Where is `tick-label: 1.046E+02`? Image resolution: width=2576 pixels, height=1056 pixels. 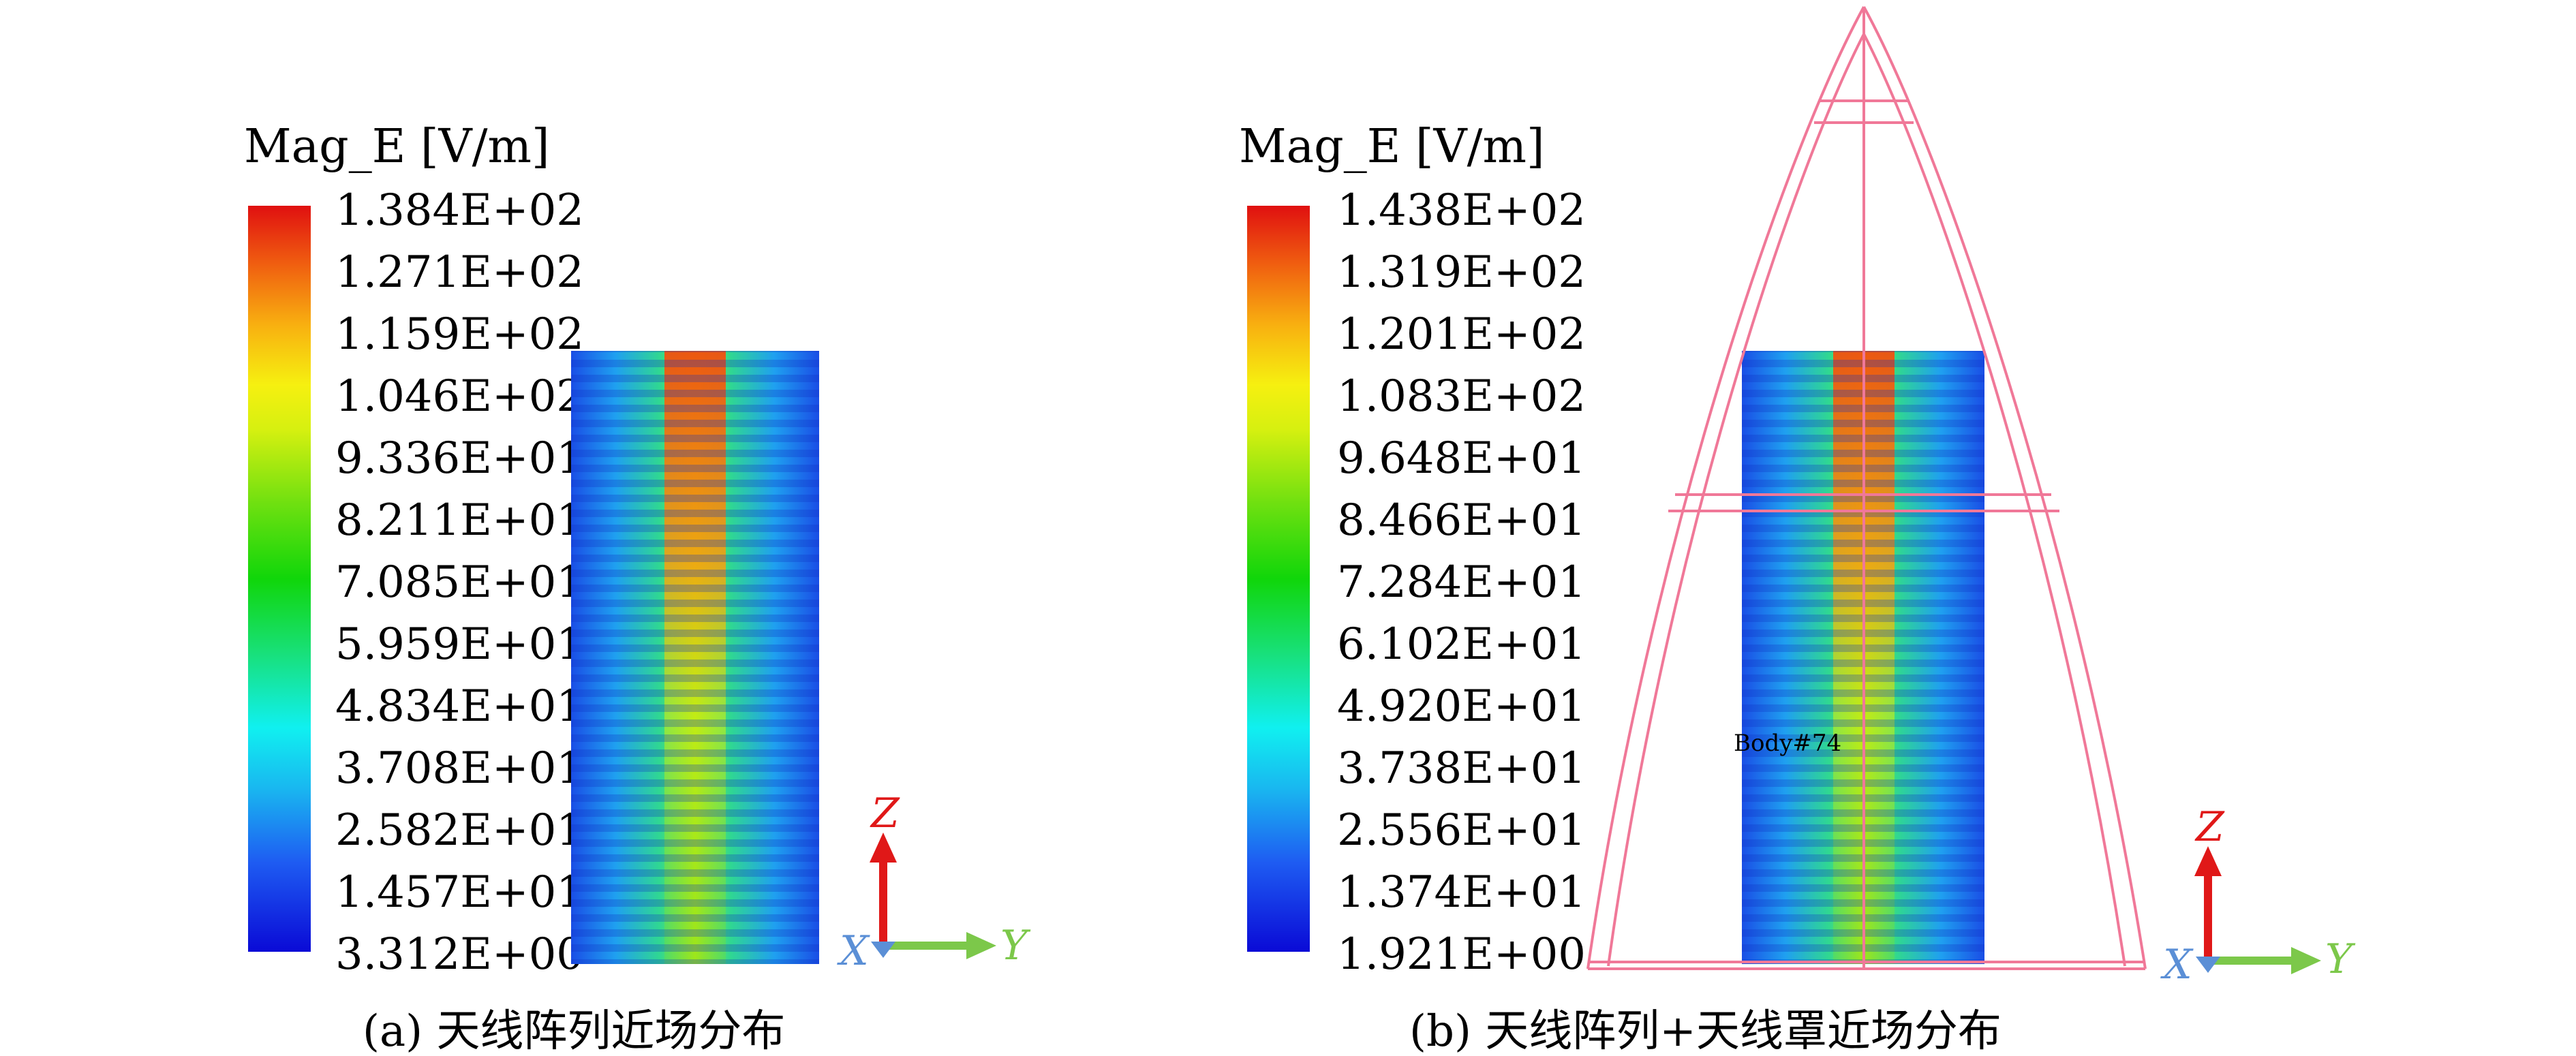
tick-label: 1.046E+02 is located at coordinates (459, 396).